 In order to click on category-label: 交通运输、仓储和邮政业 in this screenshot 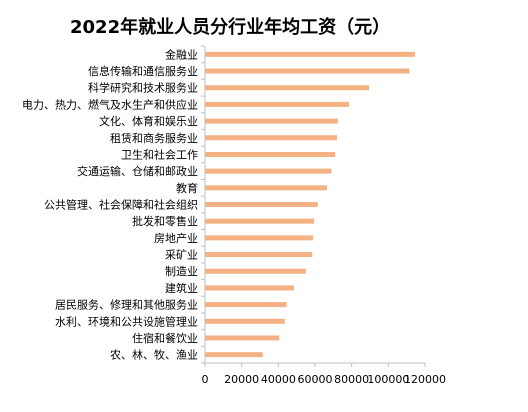, I will do `click(137, 171)`.